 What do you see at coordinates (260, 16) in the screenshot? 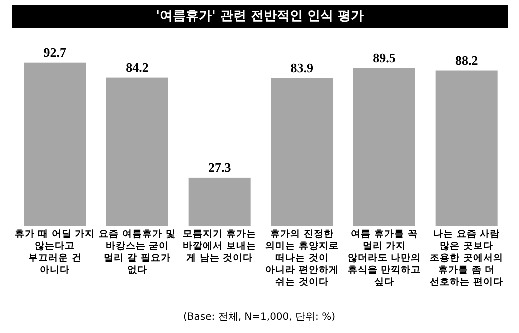
I see `chart-title: '여름휴가' 관련 전반적인 인식 평가` at bounding box center [260, 16].